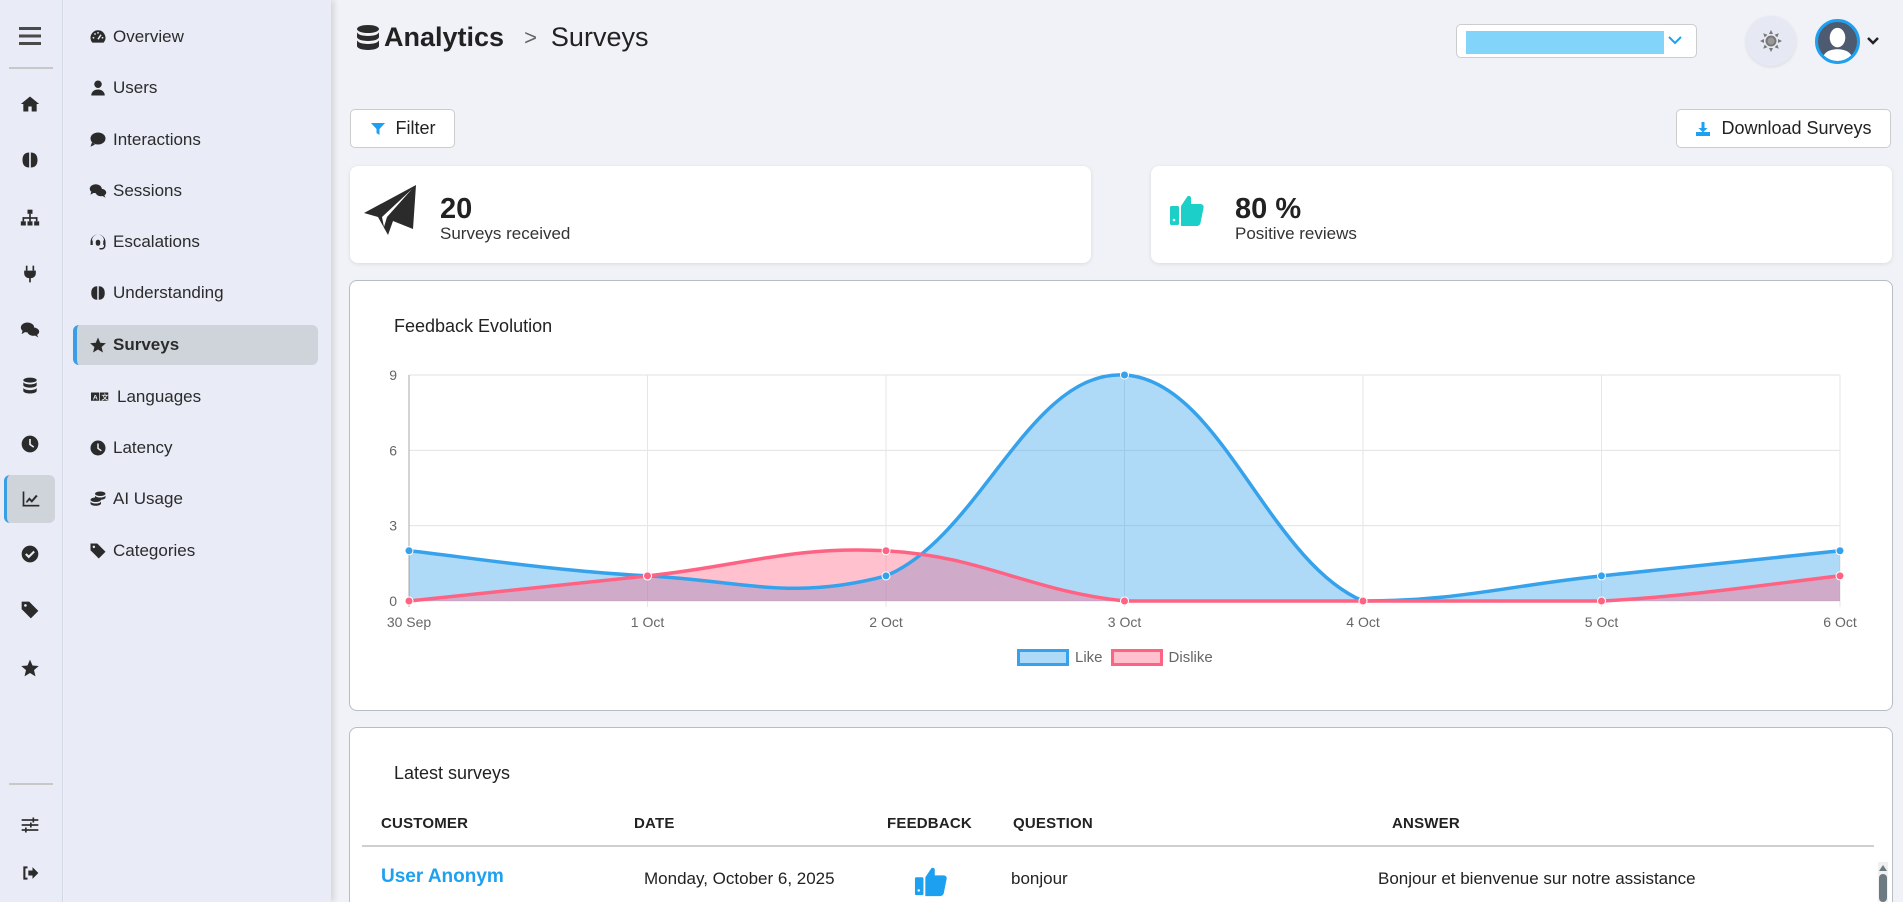 This screenshot has width=1903, height=902. What do you see at coordinates (720, 214) in the screenshot?
I see `kpi-card-surveys: 20 Surveys received` at bounding box center [720, 214].